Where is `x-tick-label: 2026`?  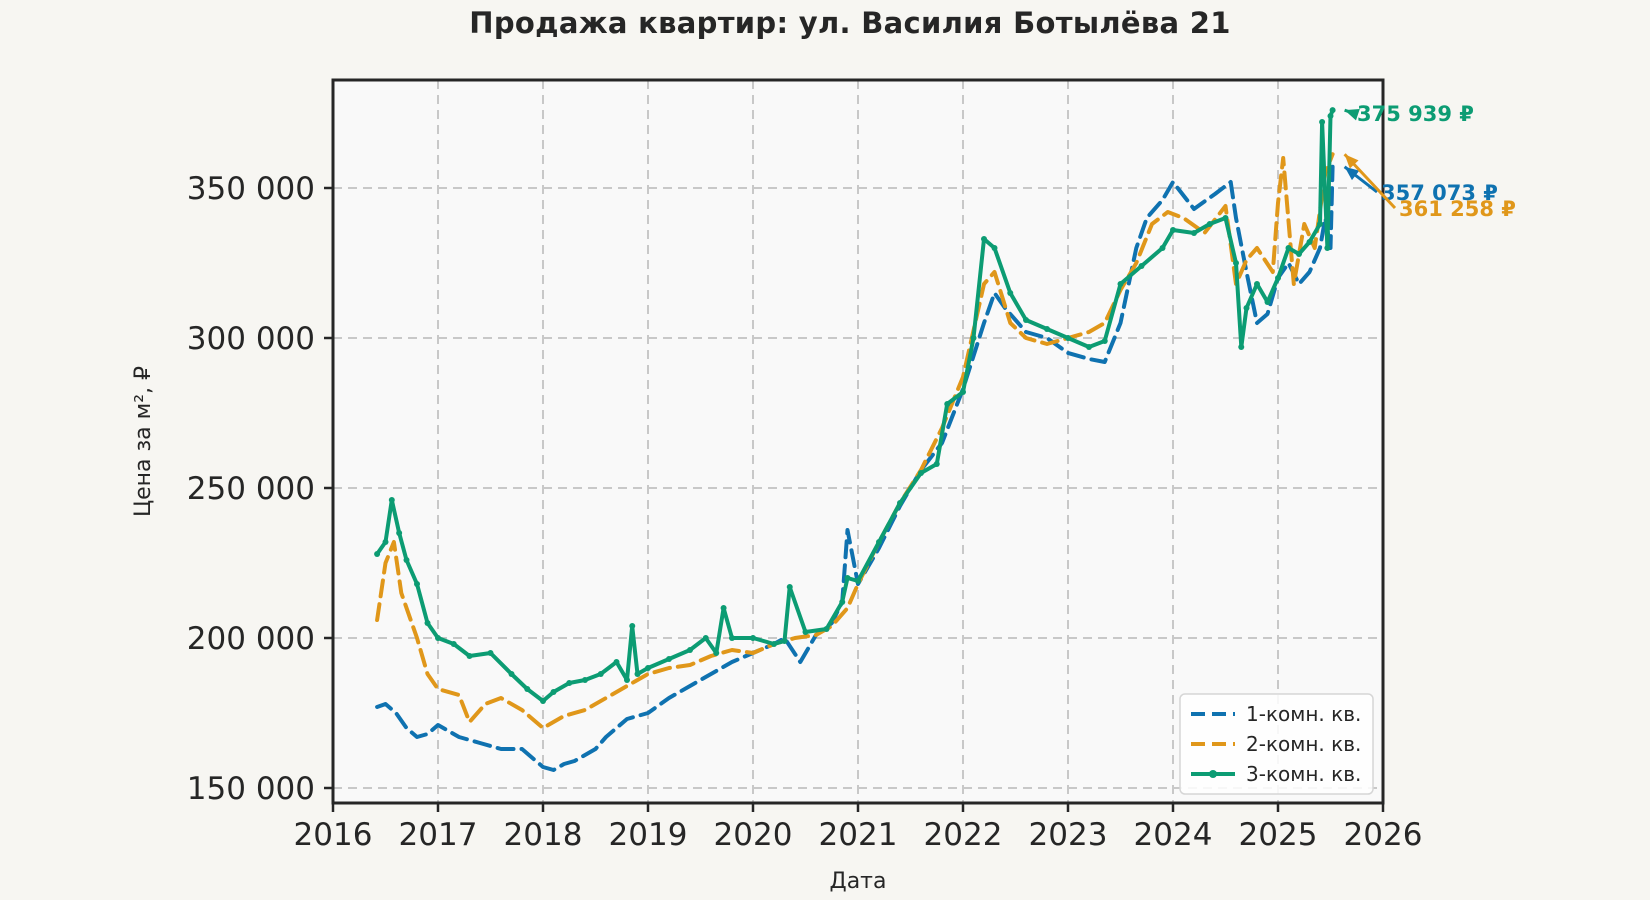 x-tick-label: 2026 is located at coordinates (1383, 835).